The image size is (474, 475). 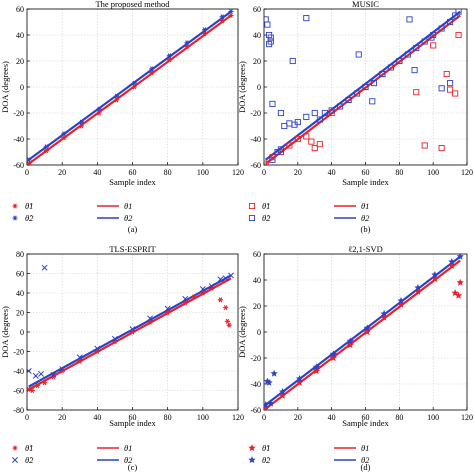 What do you see at coordinates (133, 467) in the screenshot?
I see `panel-caption: (c)` at bounding box center [133, 467].